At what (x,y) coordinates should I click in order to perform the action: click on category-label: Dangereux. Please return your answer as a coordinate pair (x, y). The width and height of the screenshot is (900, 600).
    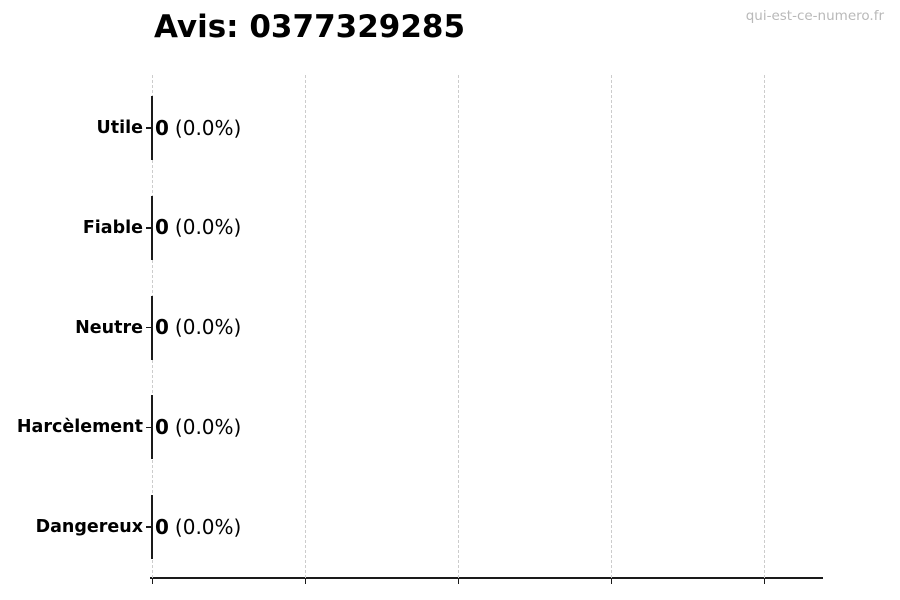
    Looking at the image, I should click on (89, 527).